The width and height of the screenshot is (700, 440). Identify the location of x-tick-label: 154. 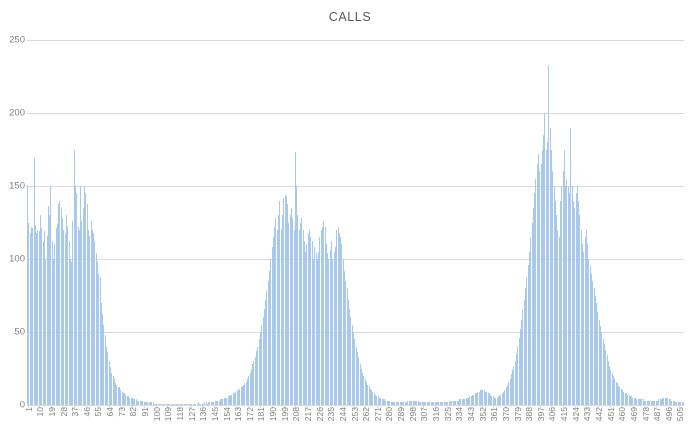
(226, 414).